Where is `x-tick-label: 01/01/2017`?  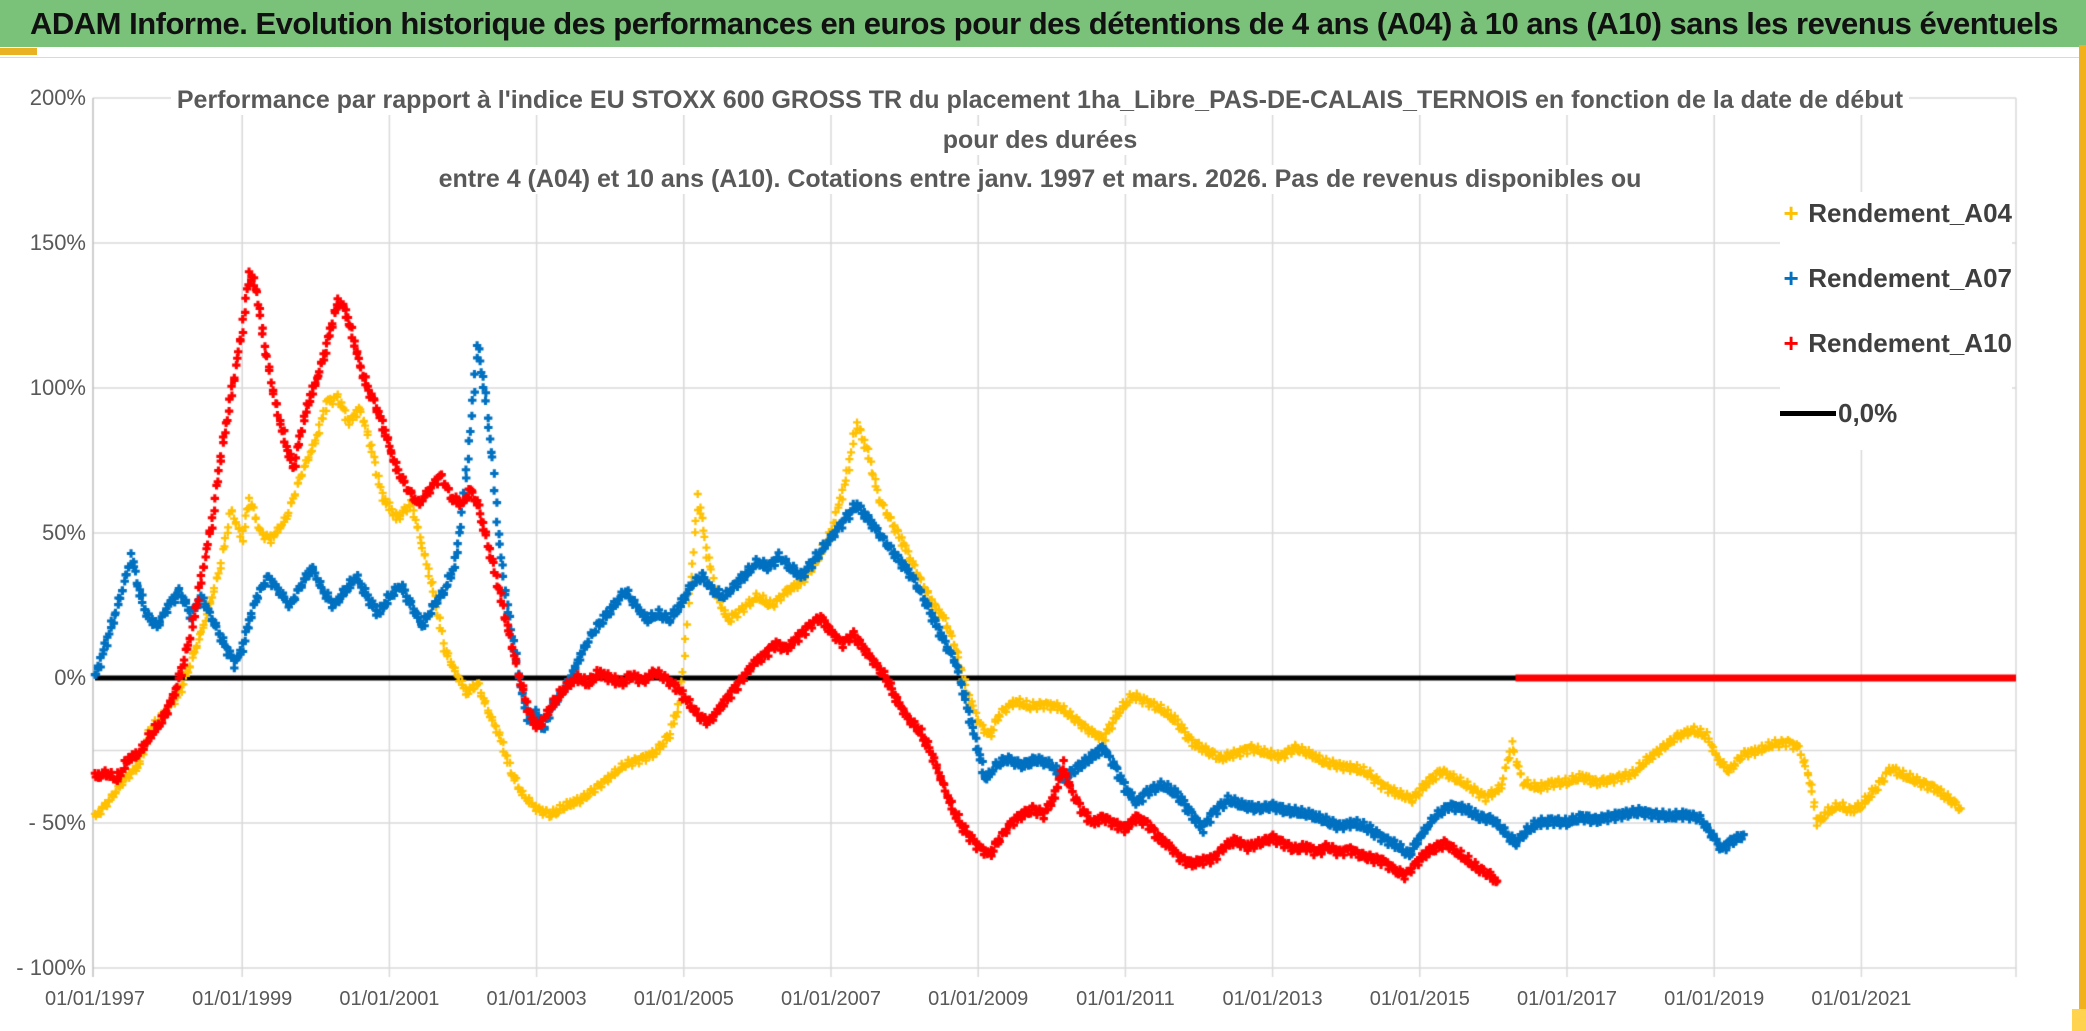
x-tick-label: 01/01/2017 is located at coordinates (1567, 999).